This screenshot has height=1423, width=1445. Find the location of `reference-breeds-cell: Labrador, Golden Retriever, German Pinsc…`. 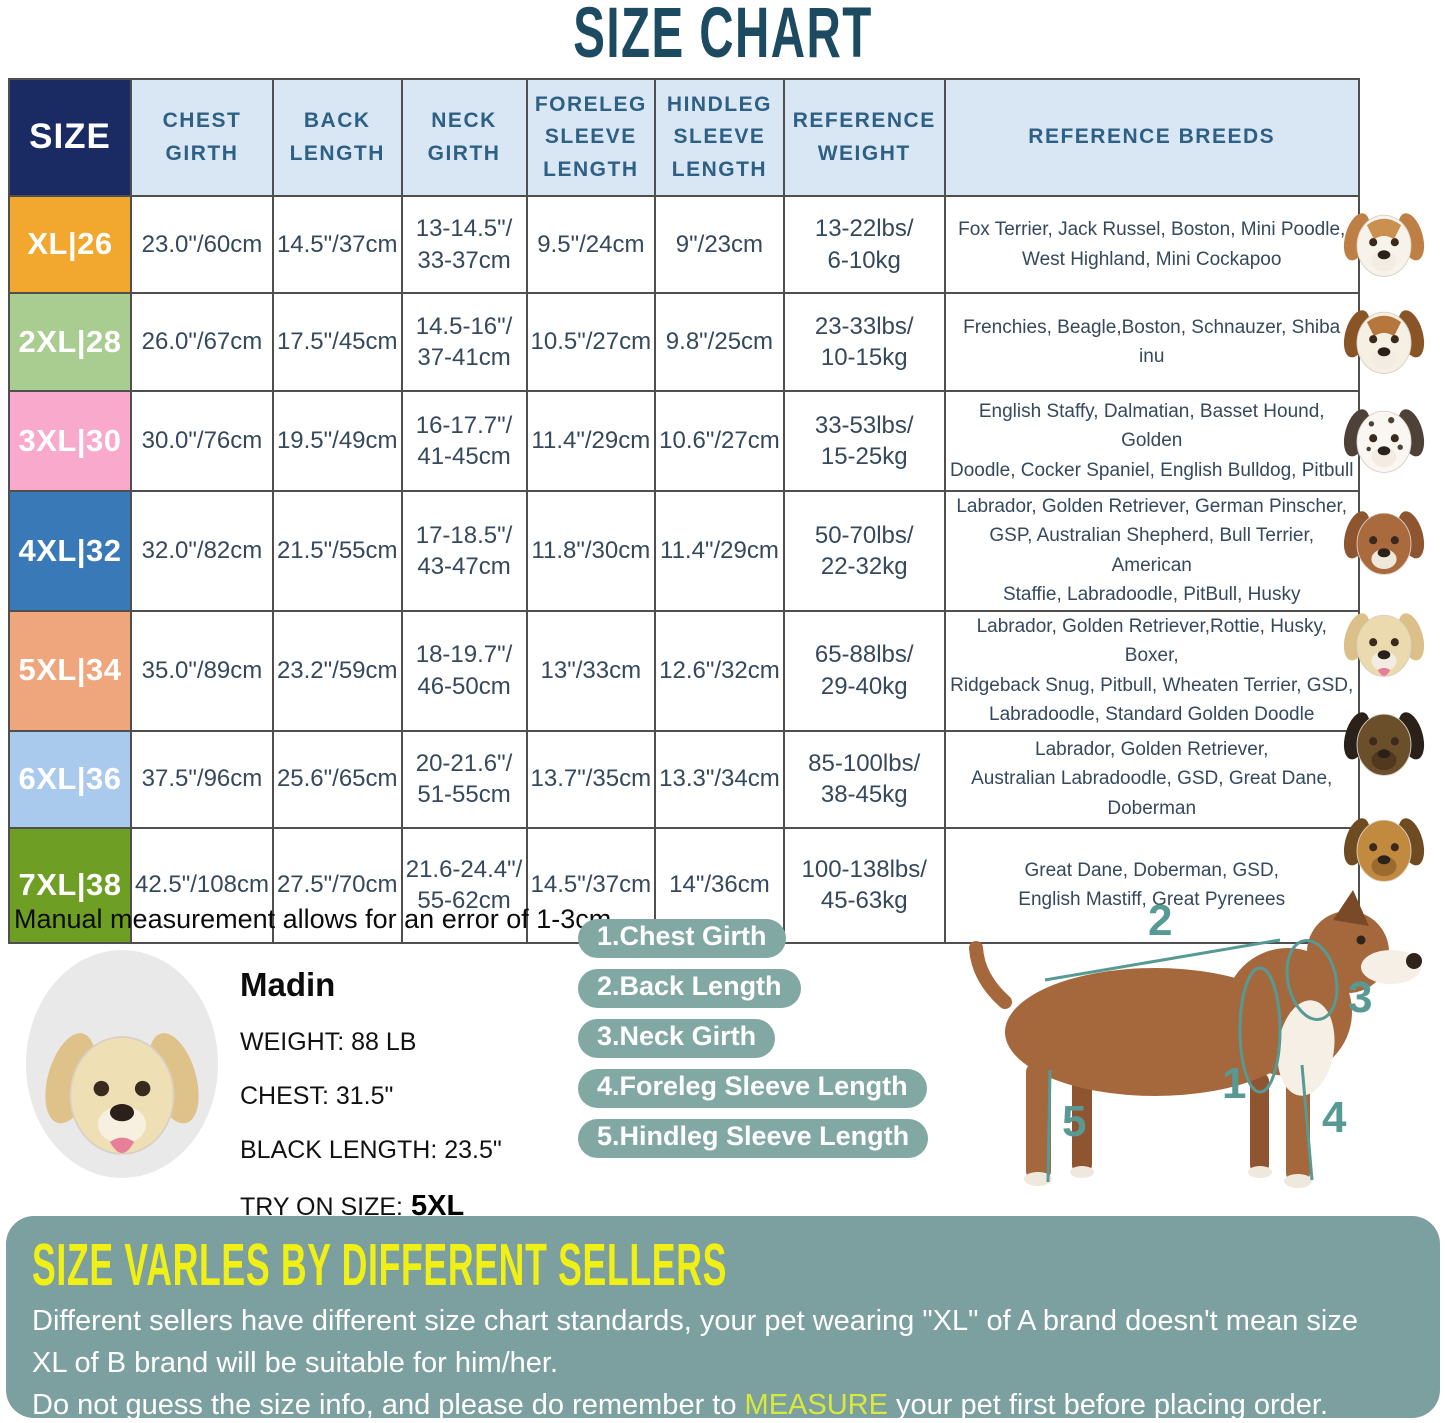

reference-breeds-cell: Labrador, Golden Retriever, German Pinsc… is located at coordinates (1151, 551).